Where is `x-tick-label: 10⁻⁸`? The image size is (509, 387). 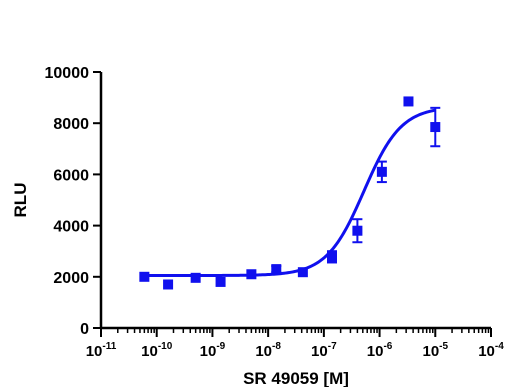
x-tick-label: 10⁻⁸ is located at coordinates (268, 350).